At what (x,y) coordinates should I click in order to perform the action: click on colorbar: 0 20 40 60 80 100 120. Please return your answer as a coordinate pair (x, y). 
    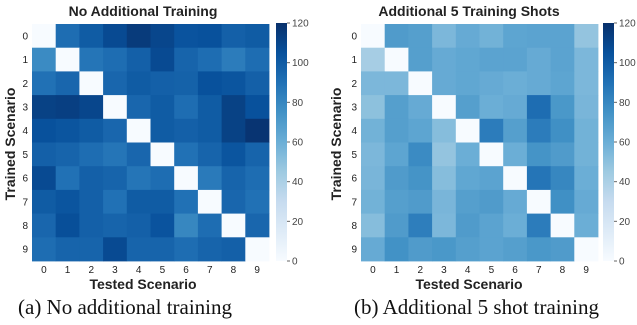
    Looking at the image, I should click on (619, 143).